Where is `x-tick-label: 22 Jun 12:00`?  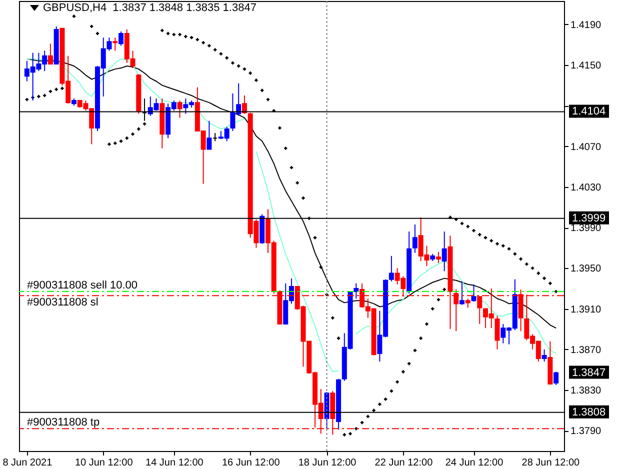
x-tick-label: 22 Jun 12:00 is located at coordinates (404, 463).